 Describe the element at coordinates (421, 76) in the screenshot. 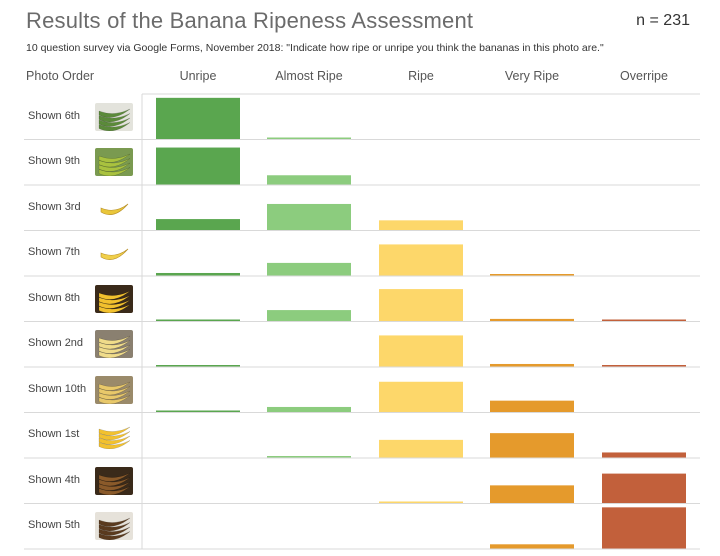

I see `column-header-ripe: Ripe` at that location.